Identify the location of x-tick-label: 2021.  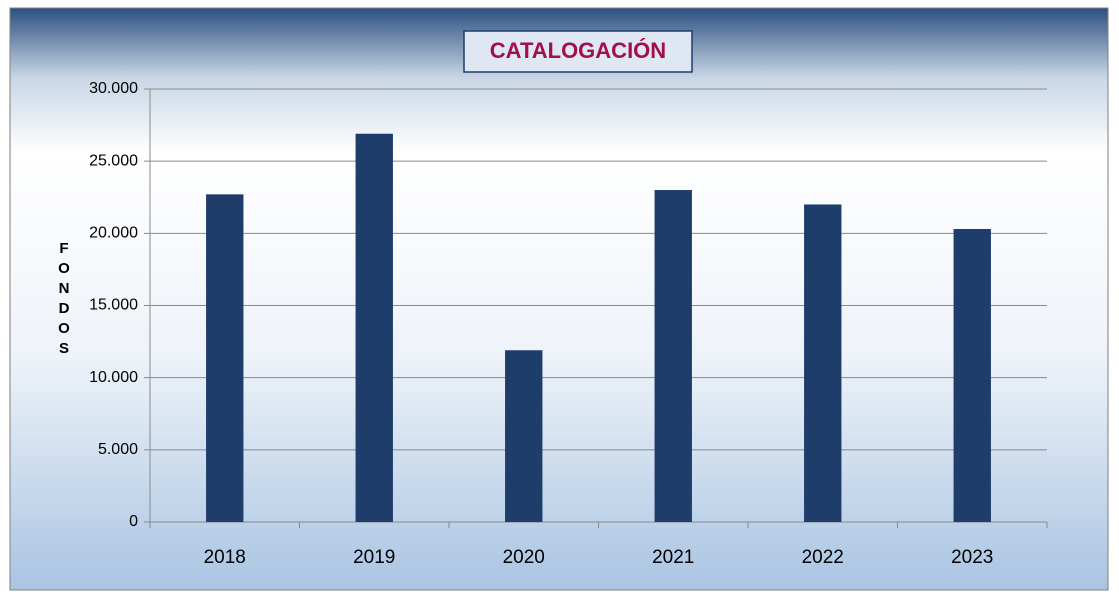
(673, 557).